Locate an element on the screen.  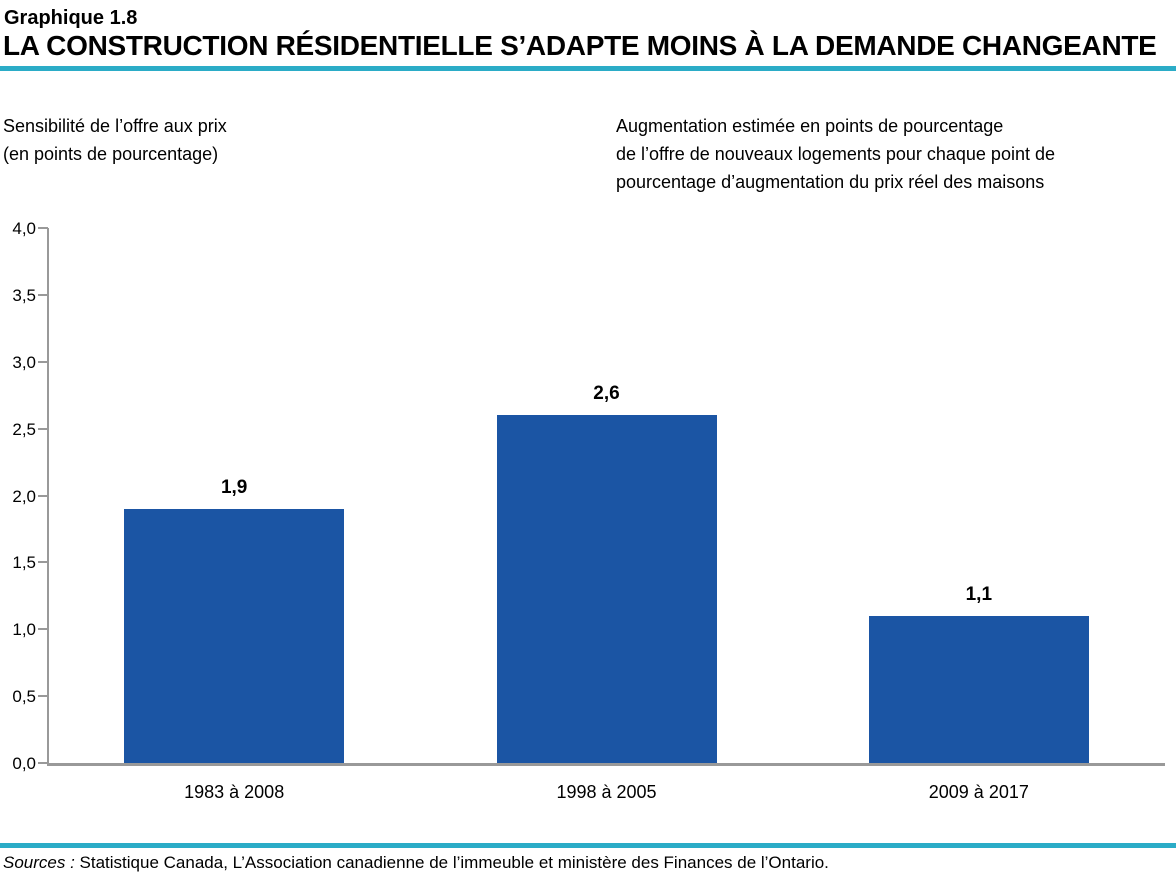
source-prefix: Sources : is located at coordinates (39, 862).